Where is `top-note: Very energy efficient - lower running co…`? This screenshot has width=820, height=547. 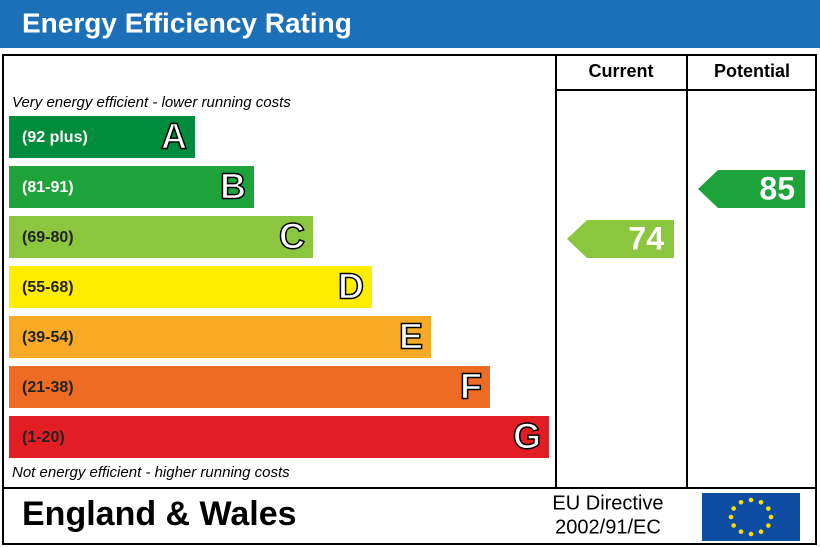
top-note: Very energy efficient - lower running co… is located at coordinates (151, 102).